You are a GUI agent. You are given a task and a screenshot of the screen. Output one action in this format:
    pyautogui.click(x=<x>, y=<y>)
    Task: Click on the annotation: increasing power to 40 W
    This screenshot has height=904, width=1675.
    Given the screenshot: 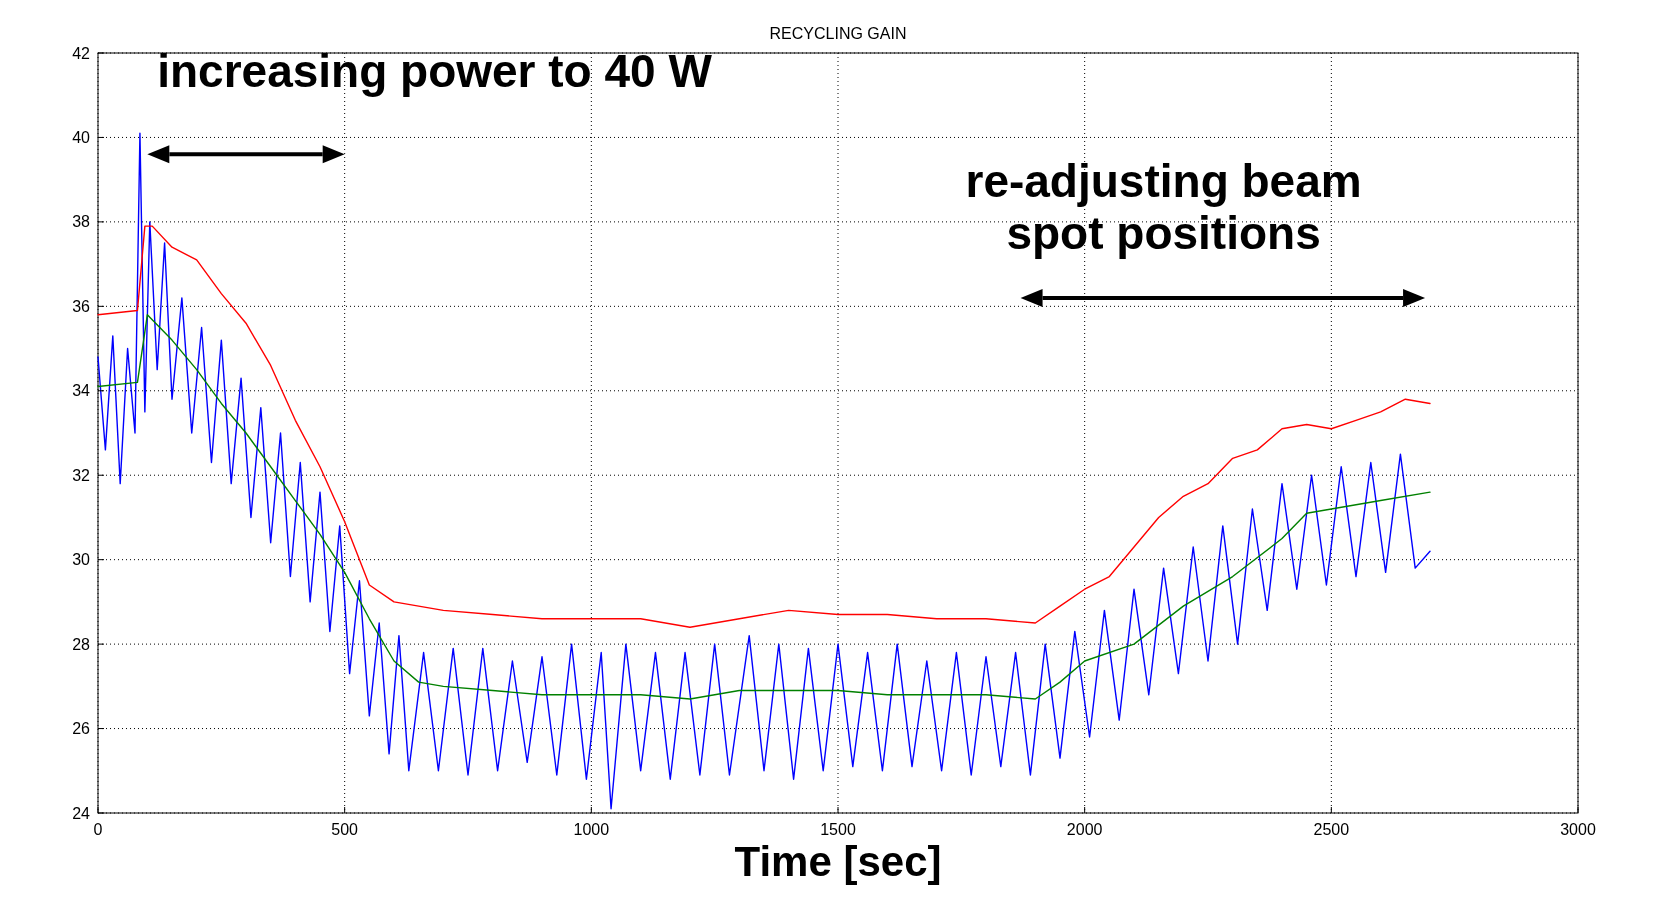 What is the action you would take?
    pyautogui.click(x=435, y=70)
    